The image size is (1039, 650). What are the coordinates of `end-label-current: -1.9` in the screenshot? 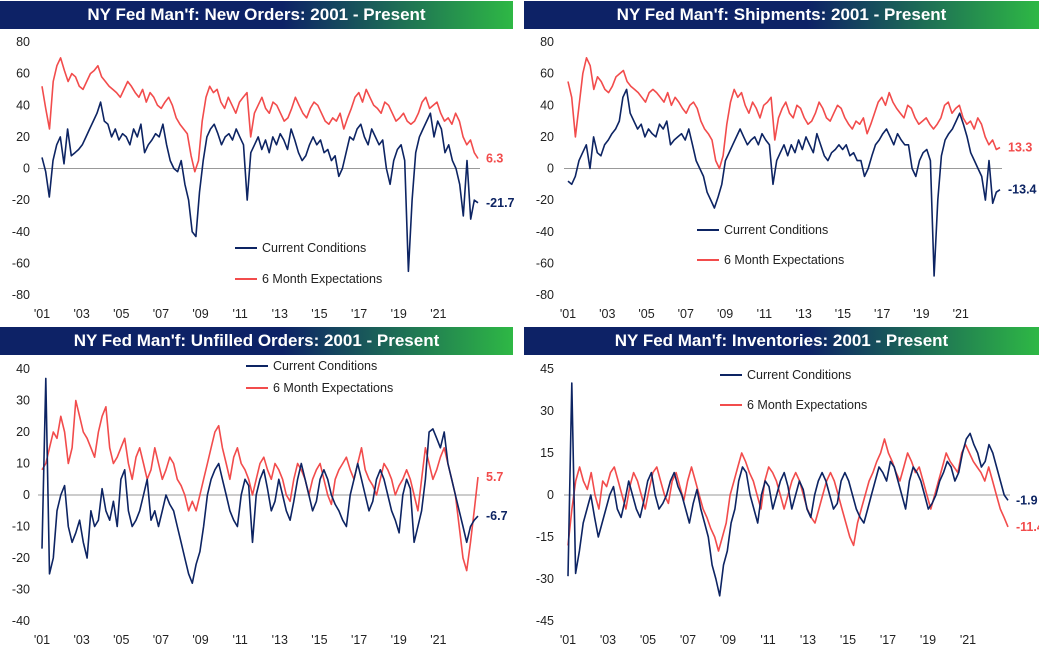 It's located at (1027, 500).